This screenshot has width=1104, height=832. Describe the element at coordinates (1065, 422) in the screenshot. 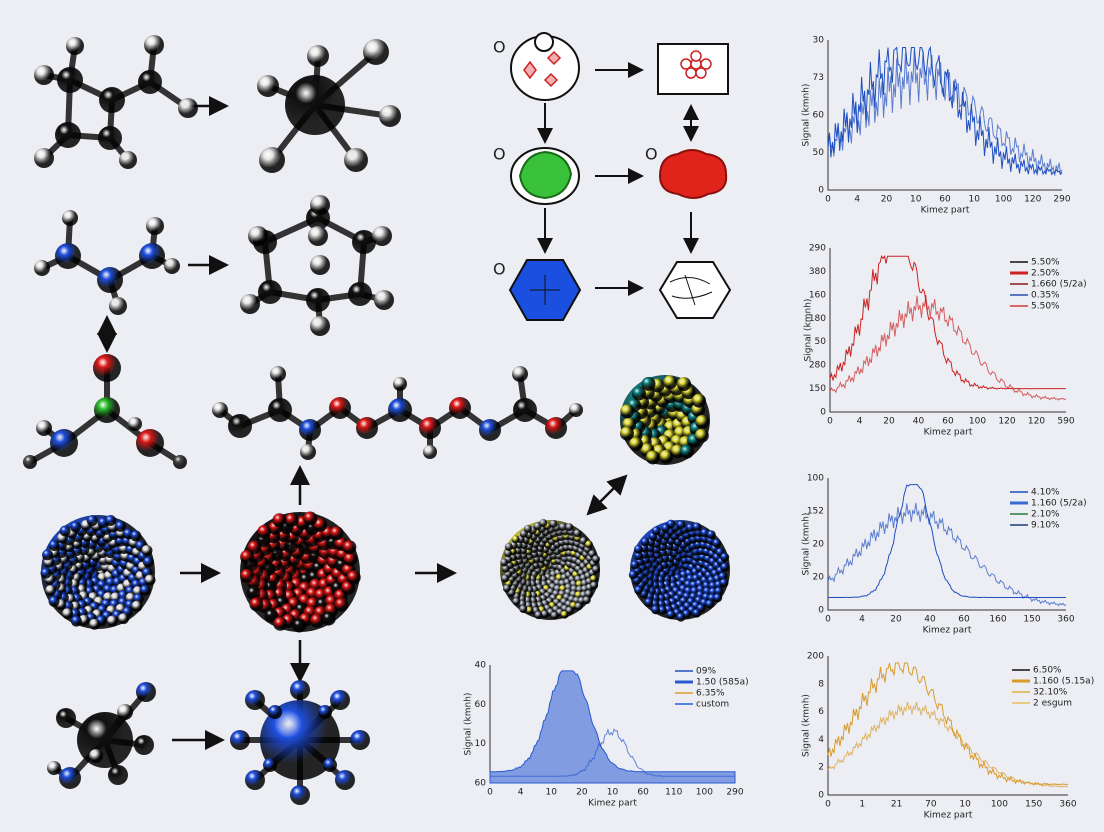

I see `x-tick-label: 590` at that location.